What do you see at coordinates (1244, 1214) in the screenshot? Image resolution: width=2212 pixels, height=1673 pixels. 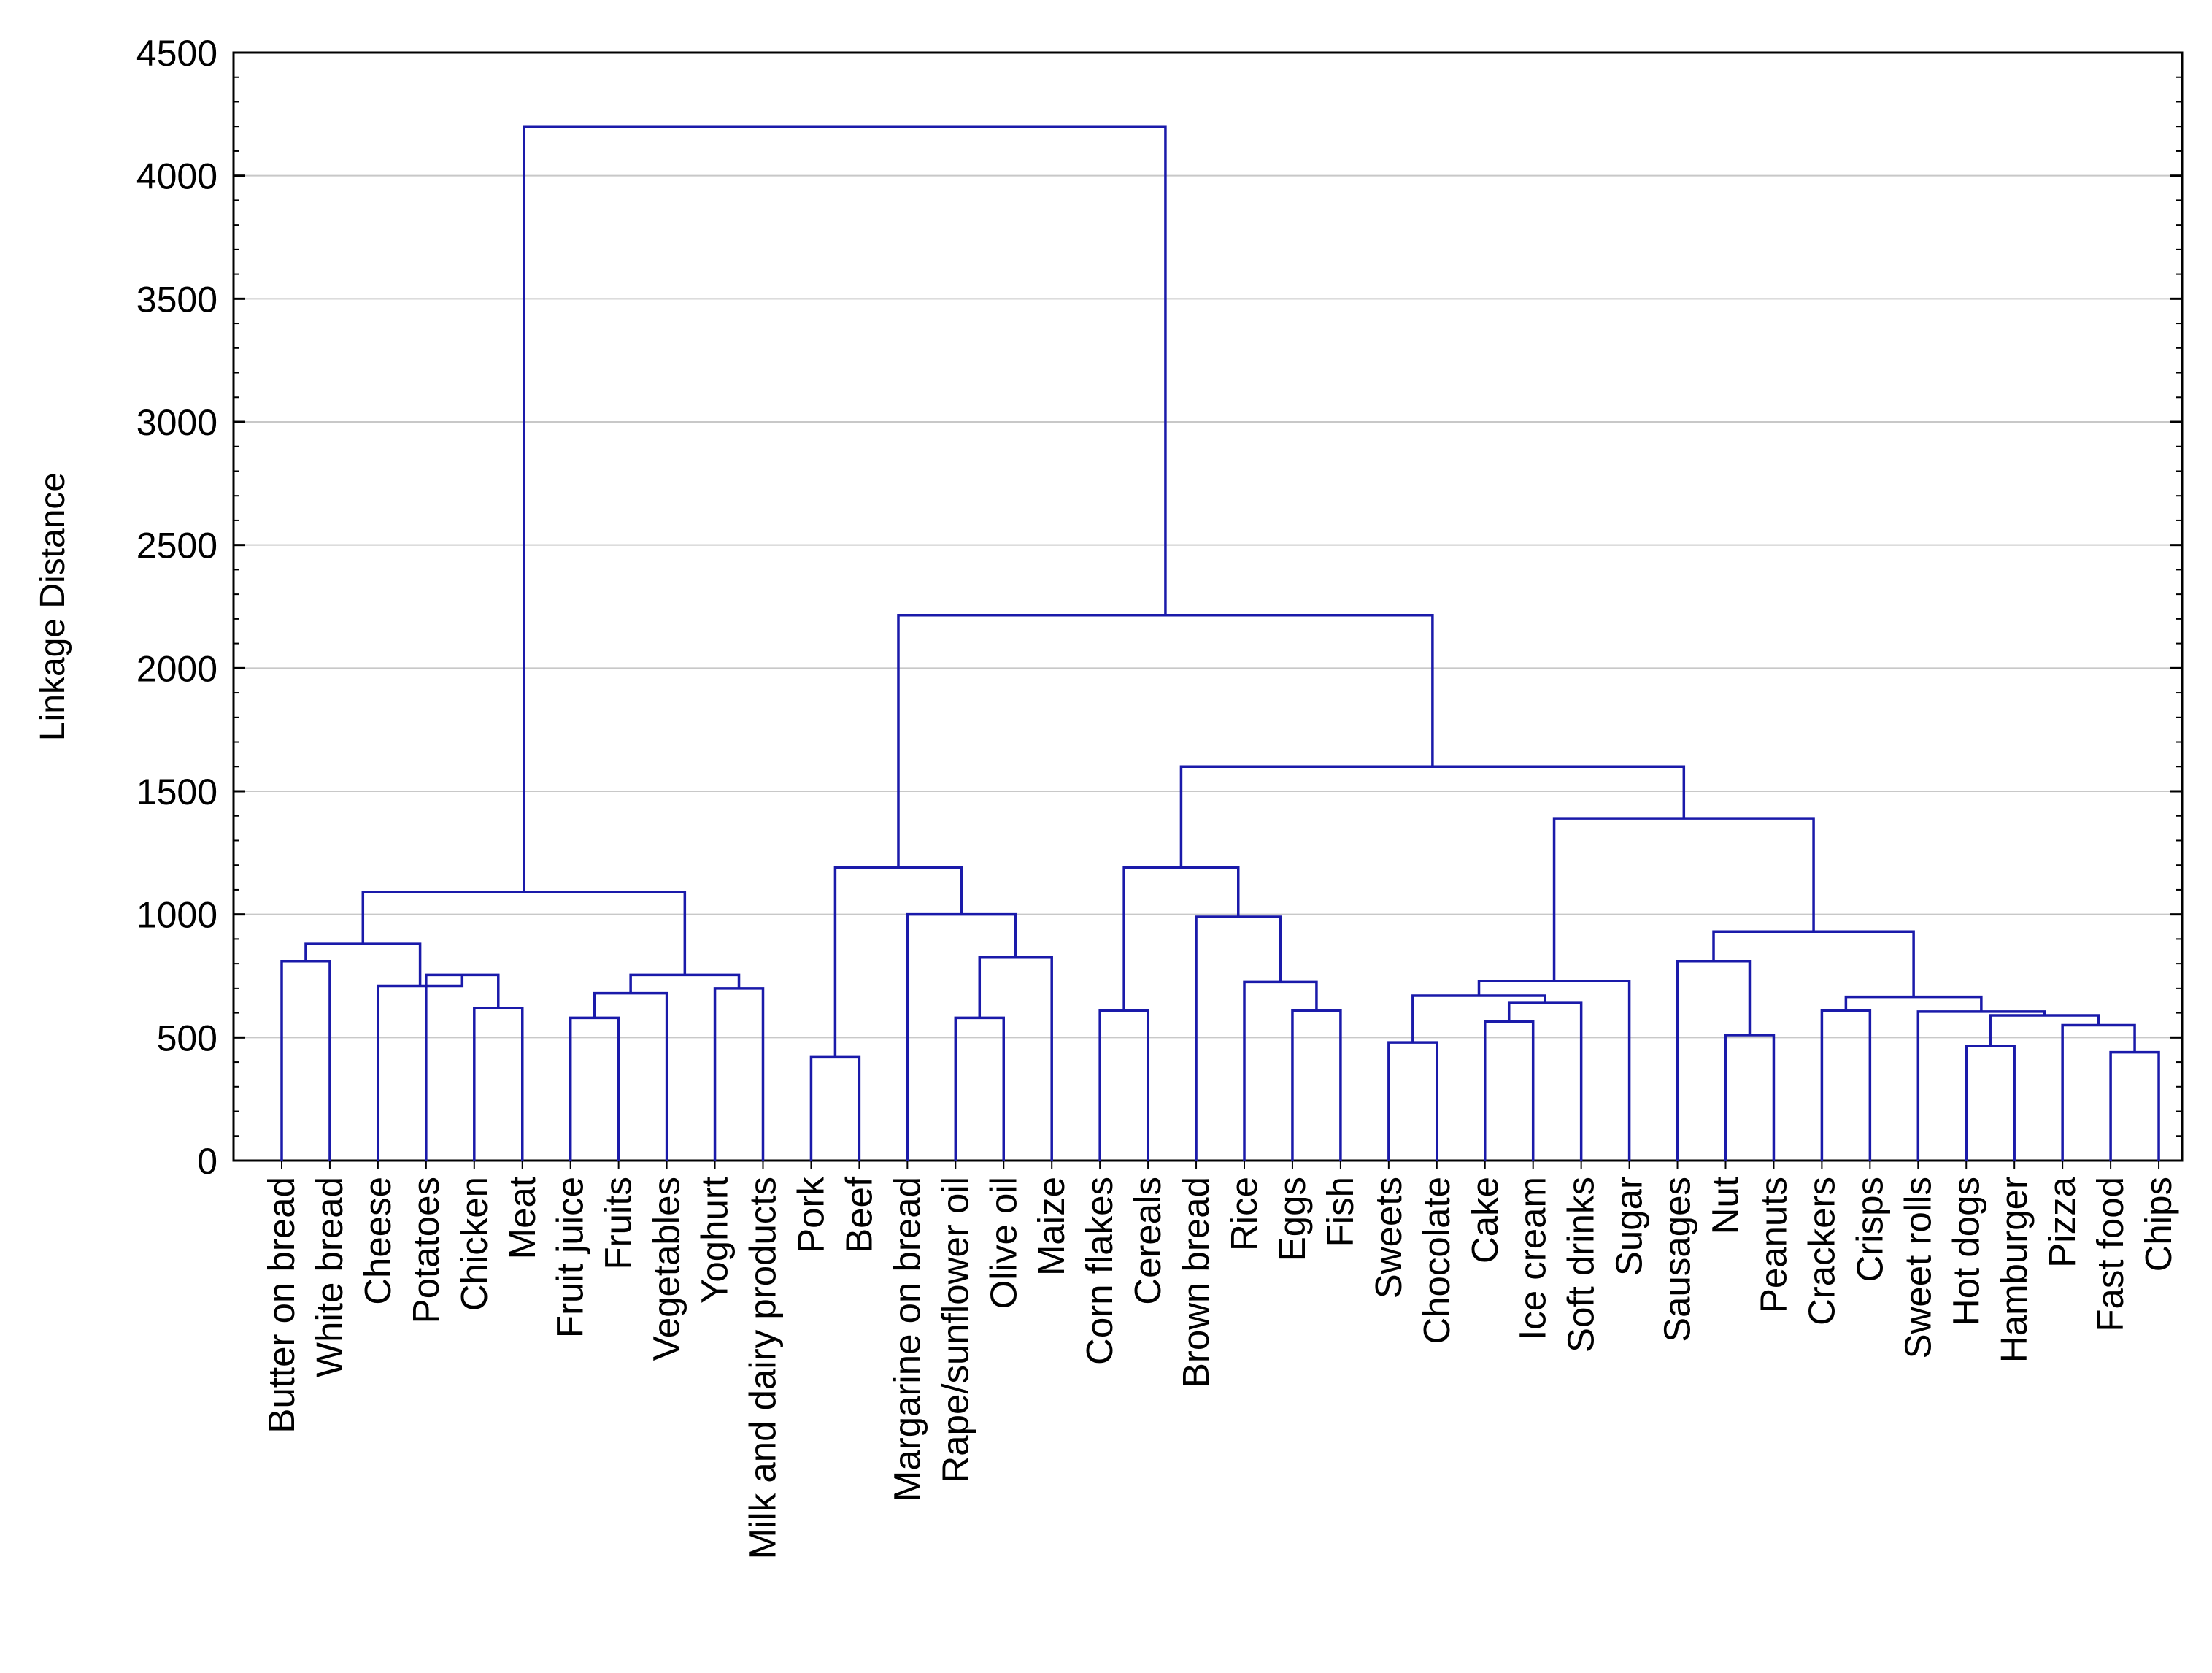 I see `leaf-label: Rice` at bounding box center [1244, 1214].